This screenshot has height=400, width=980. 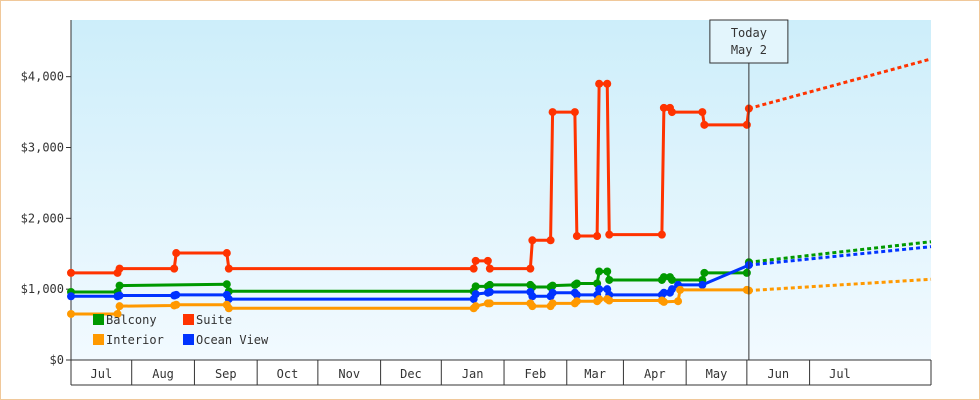 I want to click on x-axis: Jul Aug Sep Oct Nov Dec Jan Feb Mar Apr May Jun Jul, so click(x=501, y=372).